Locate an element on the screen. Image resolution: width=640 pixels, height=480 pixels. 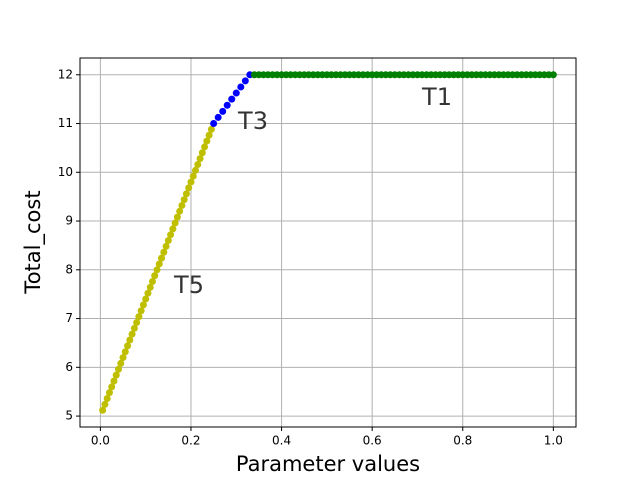
y-tick-label: 12 is located at coordinates (65, 74).